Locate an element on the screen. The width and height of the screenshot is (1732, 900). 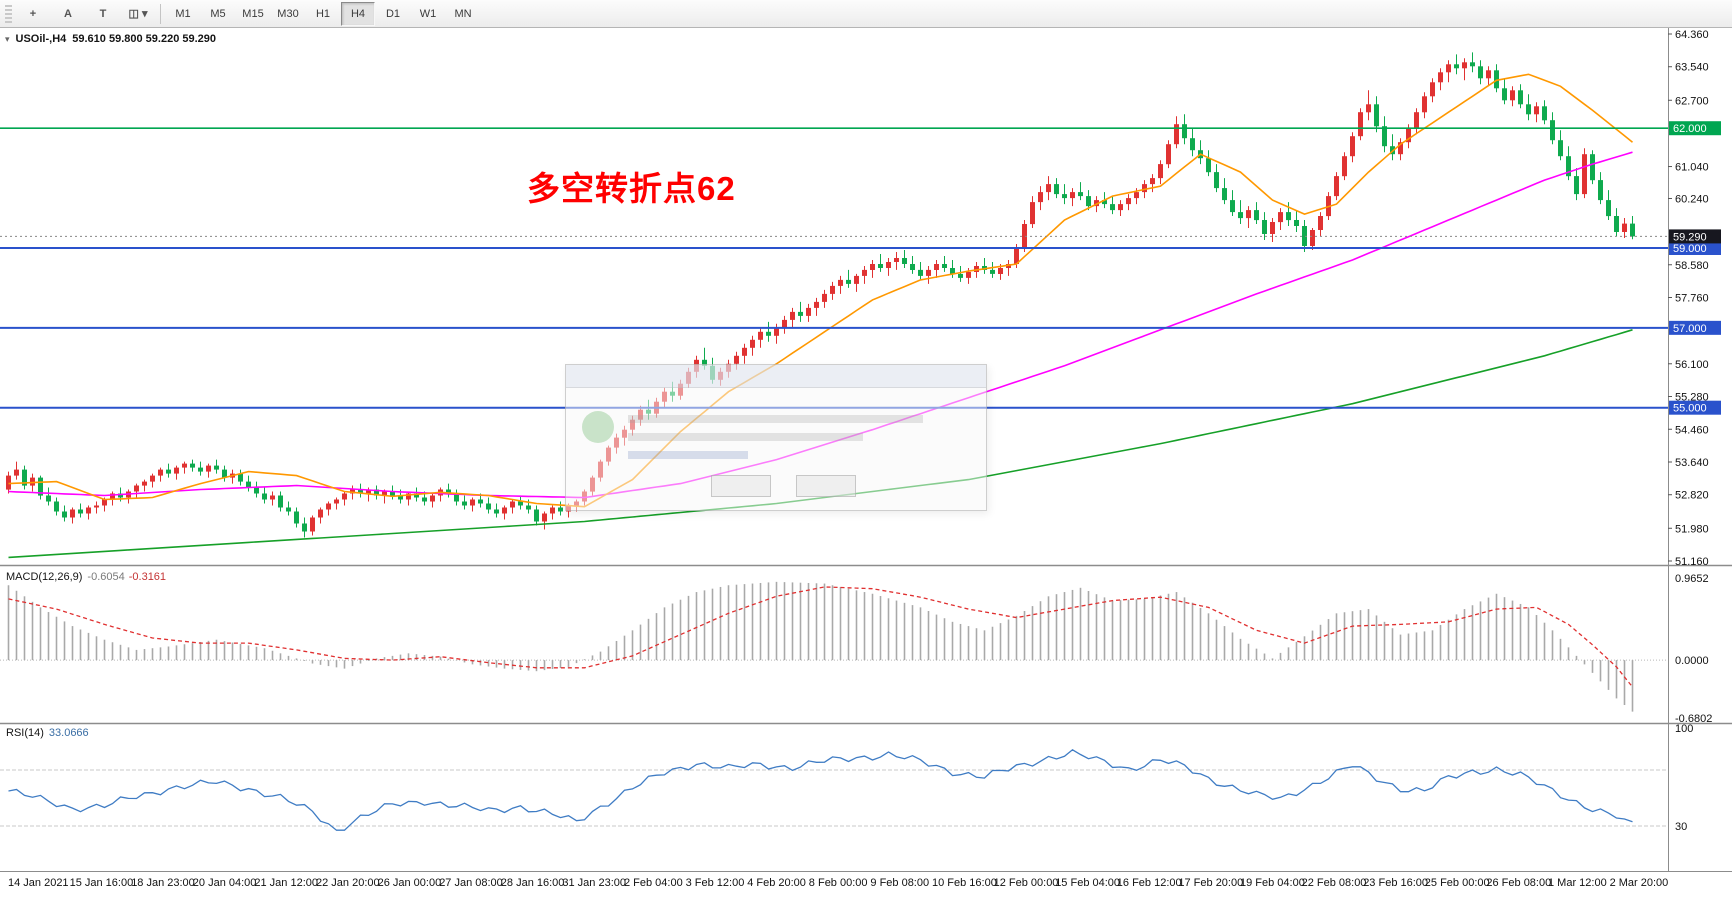
watermark-titlebar is located at coordinates (776, 376).